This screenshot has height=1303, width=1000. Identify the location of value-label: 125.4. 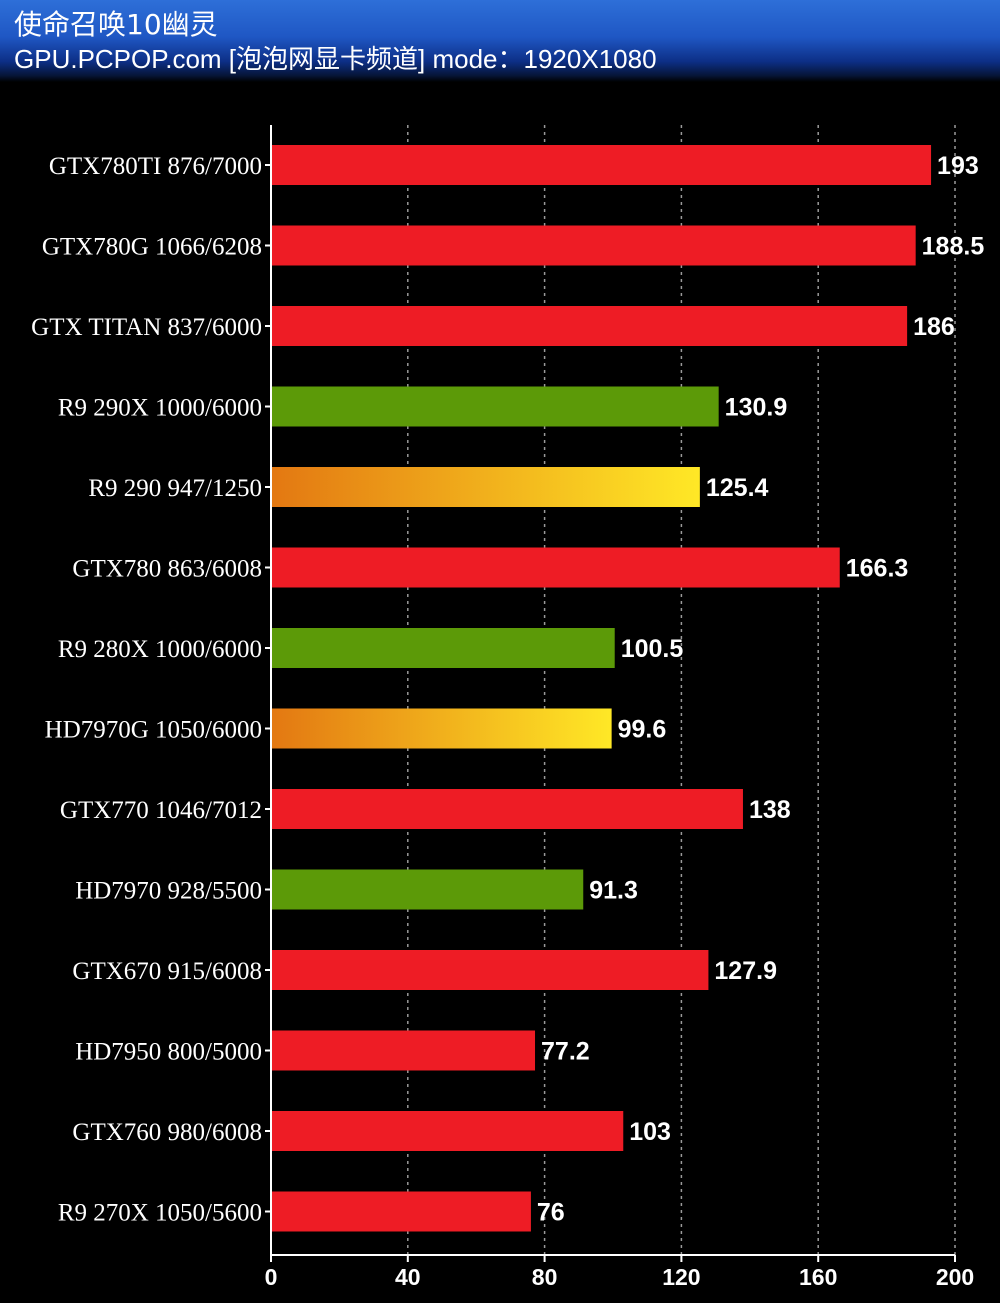
(737, 488).